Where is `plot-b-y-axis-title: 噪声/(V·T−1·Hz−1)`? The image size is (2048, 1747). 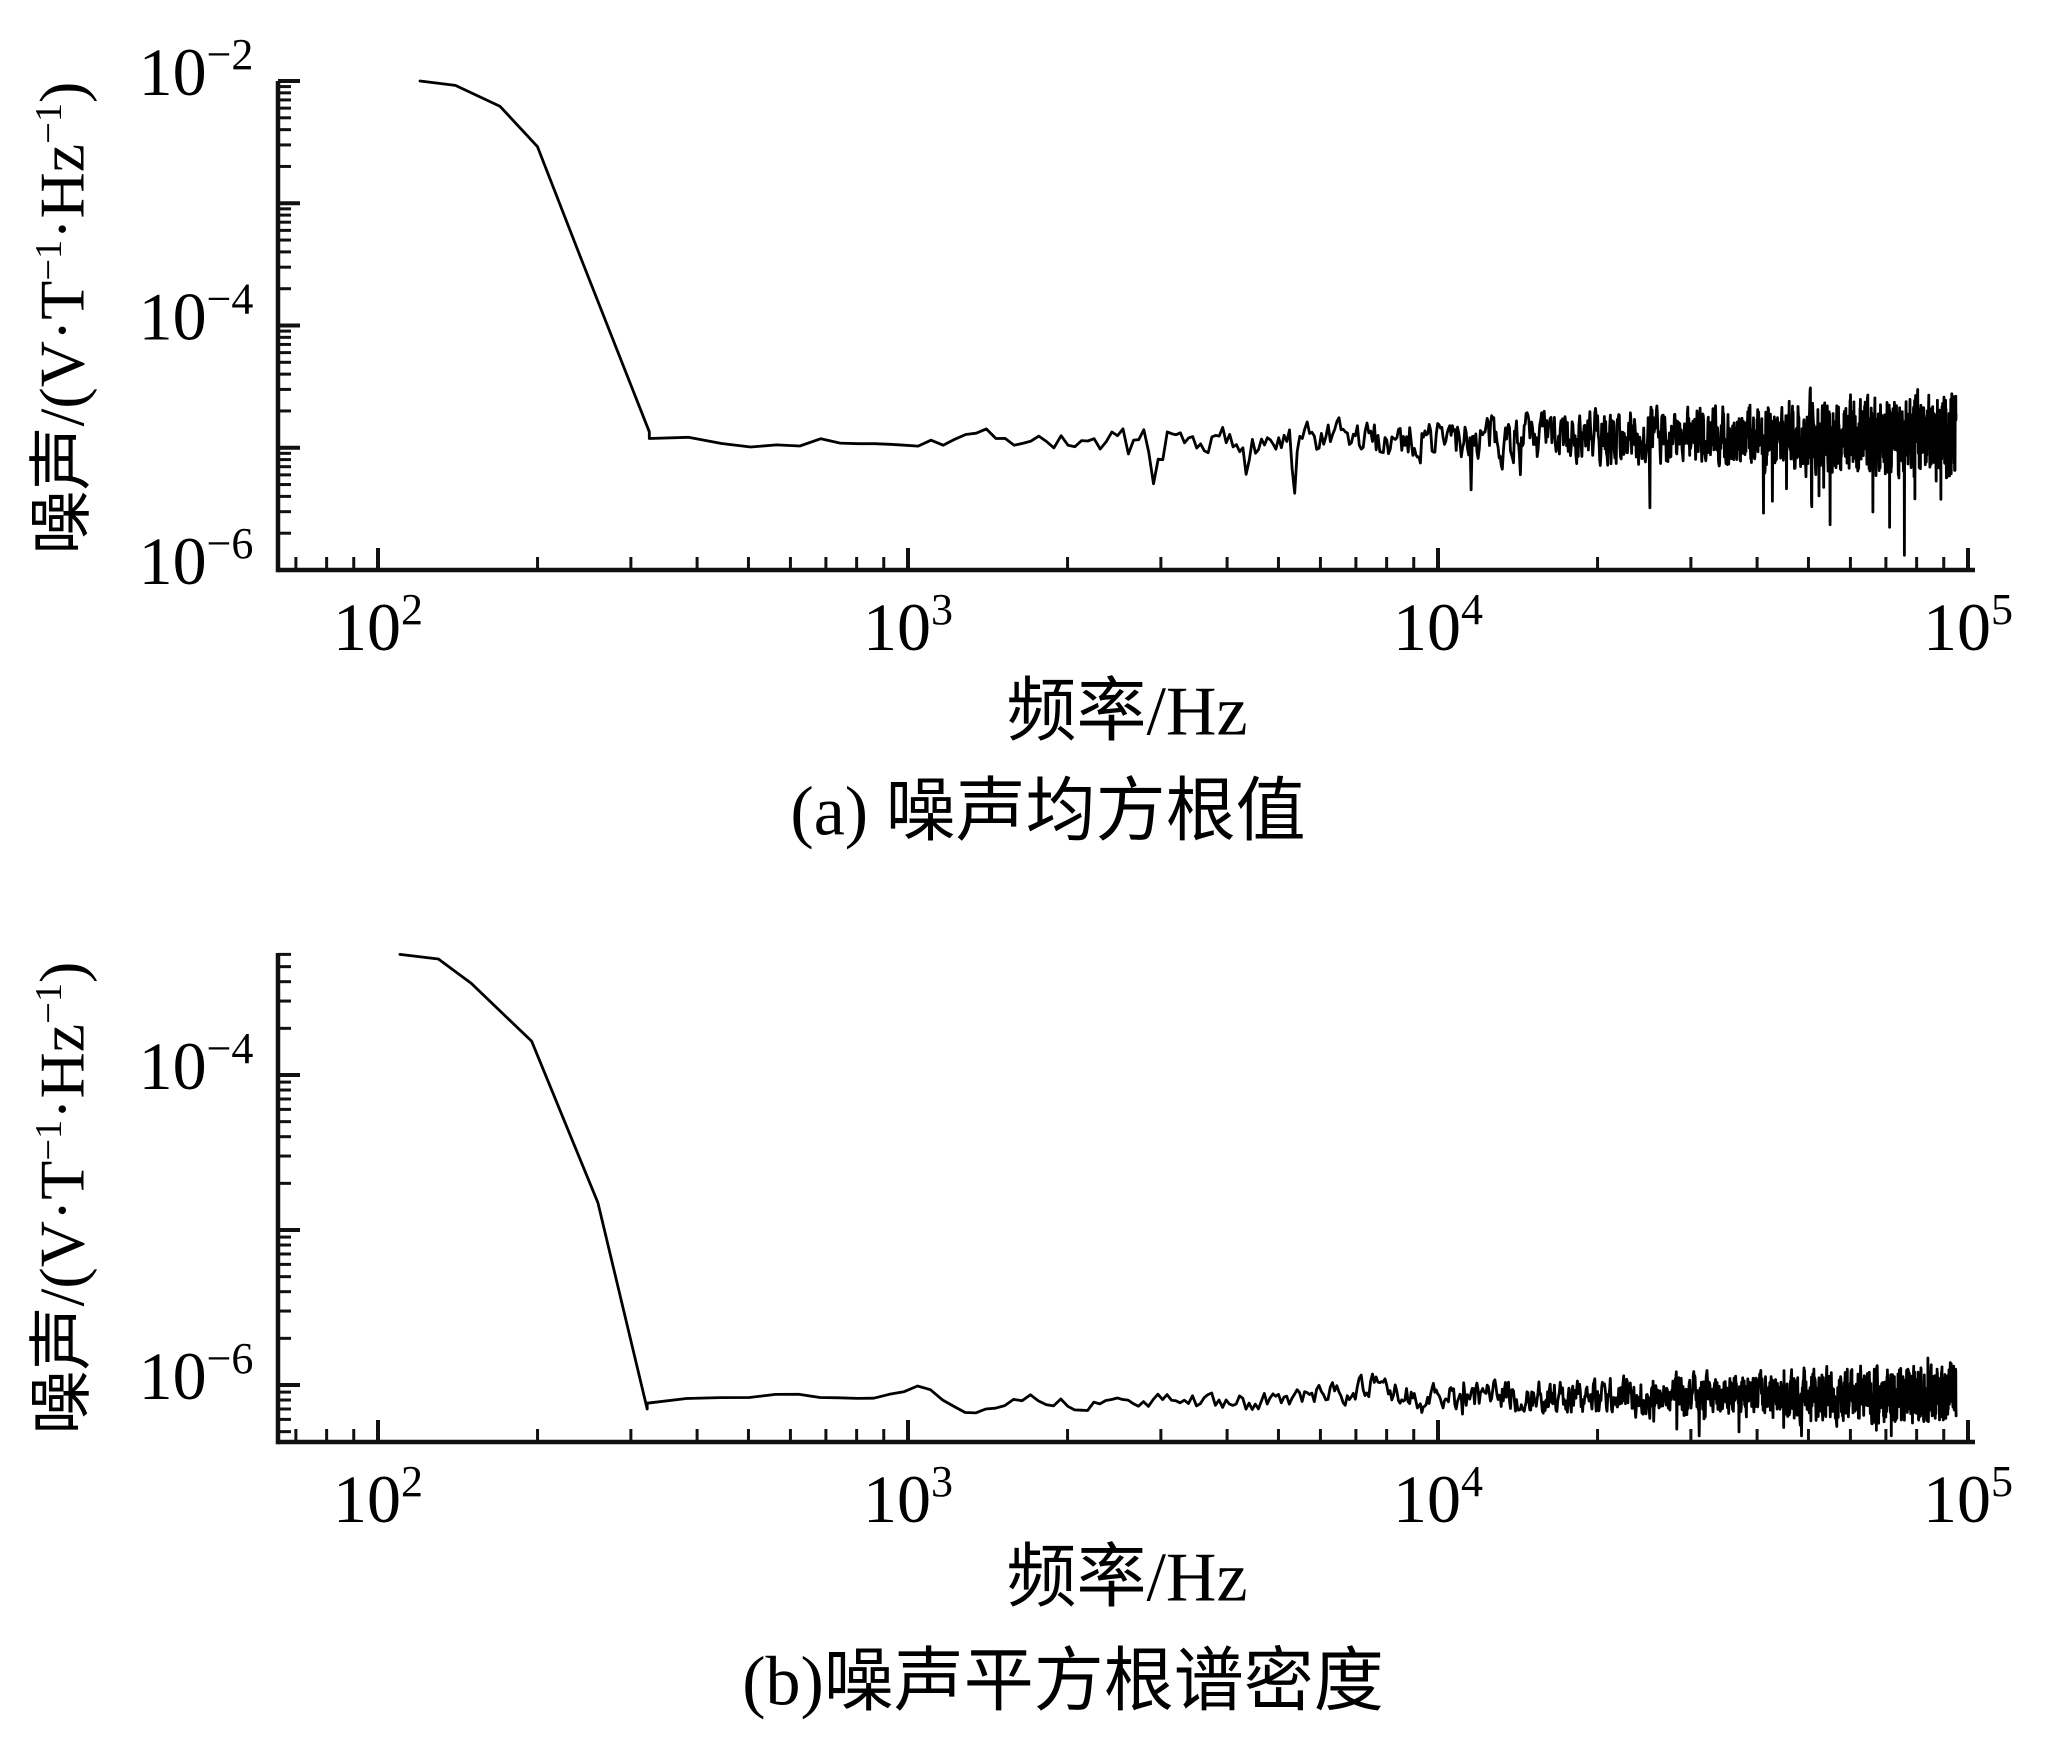
plot-b-y-axis-title: 噪声/(V·T−1·Hz−1) is located at coordinates (62, 1198).